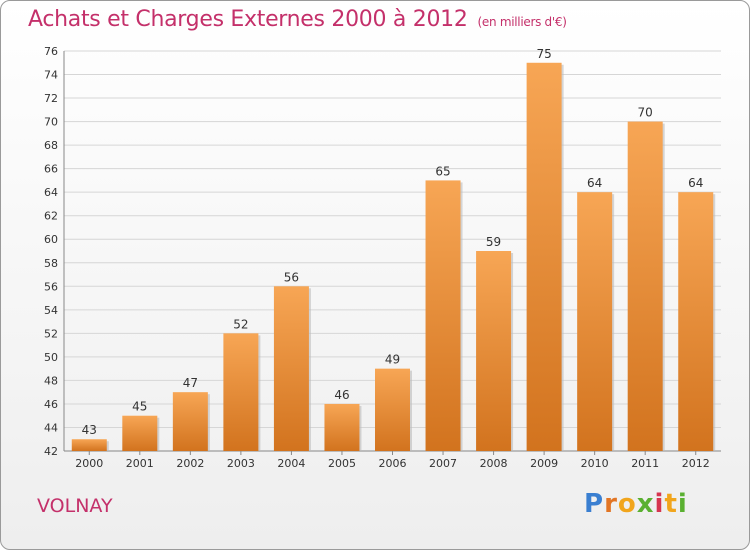 Image resolution: width=750 pixels, height=550 pixels. Describe the element at coordinates (442, 171) in the screenshot. I see `data-label: 65` at that location.